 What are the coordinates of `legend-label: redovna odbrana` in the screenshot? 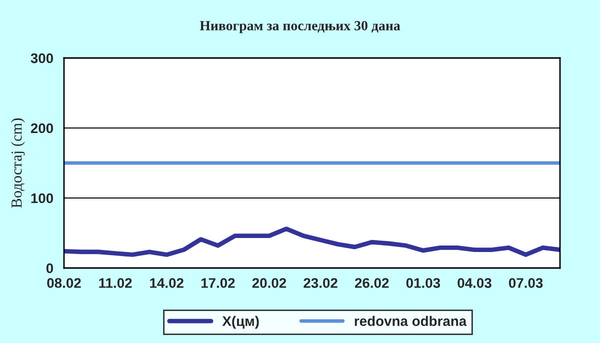 It's located at (410, 321).